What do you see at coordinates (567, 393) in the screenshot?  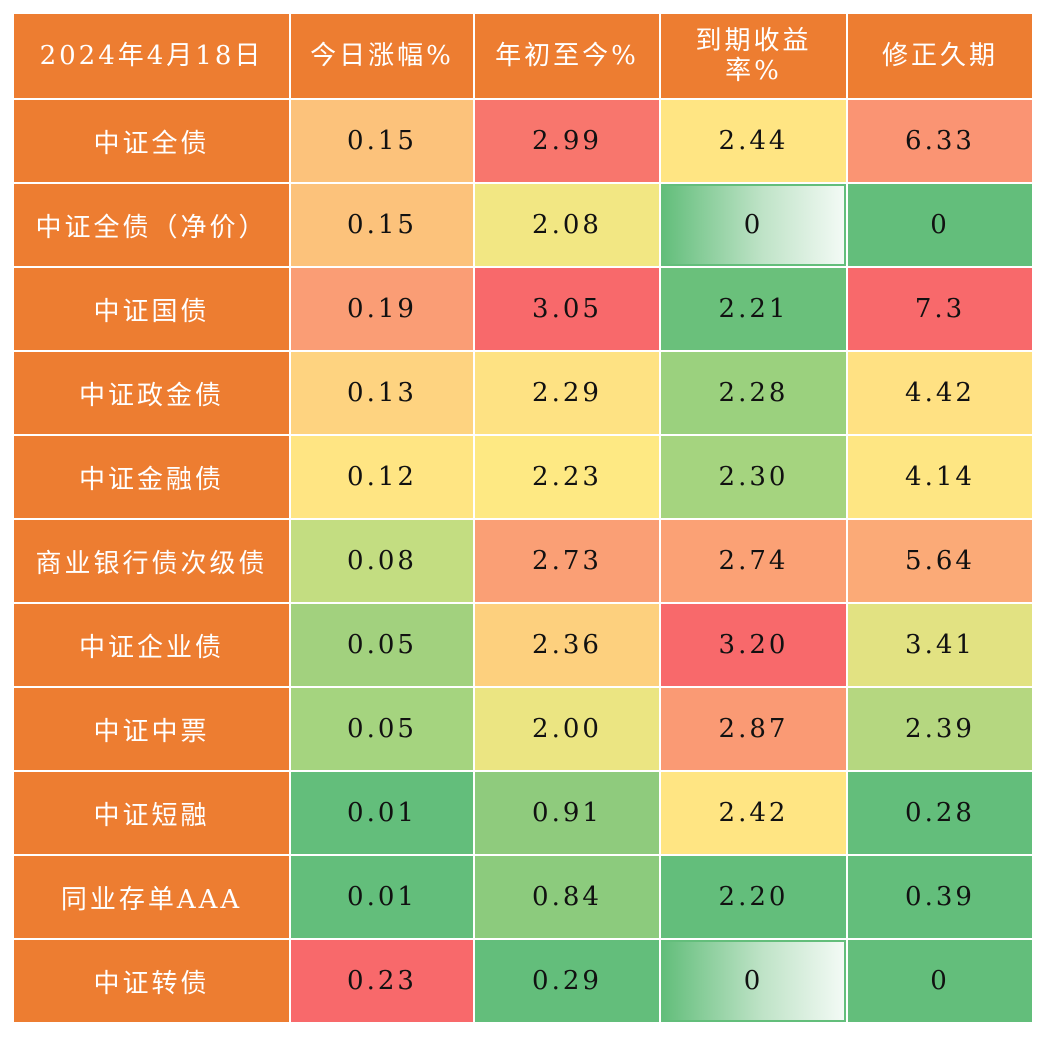 I see `table-cell-ytd-change: 2.29` at bounding box center [567, 393].